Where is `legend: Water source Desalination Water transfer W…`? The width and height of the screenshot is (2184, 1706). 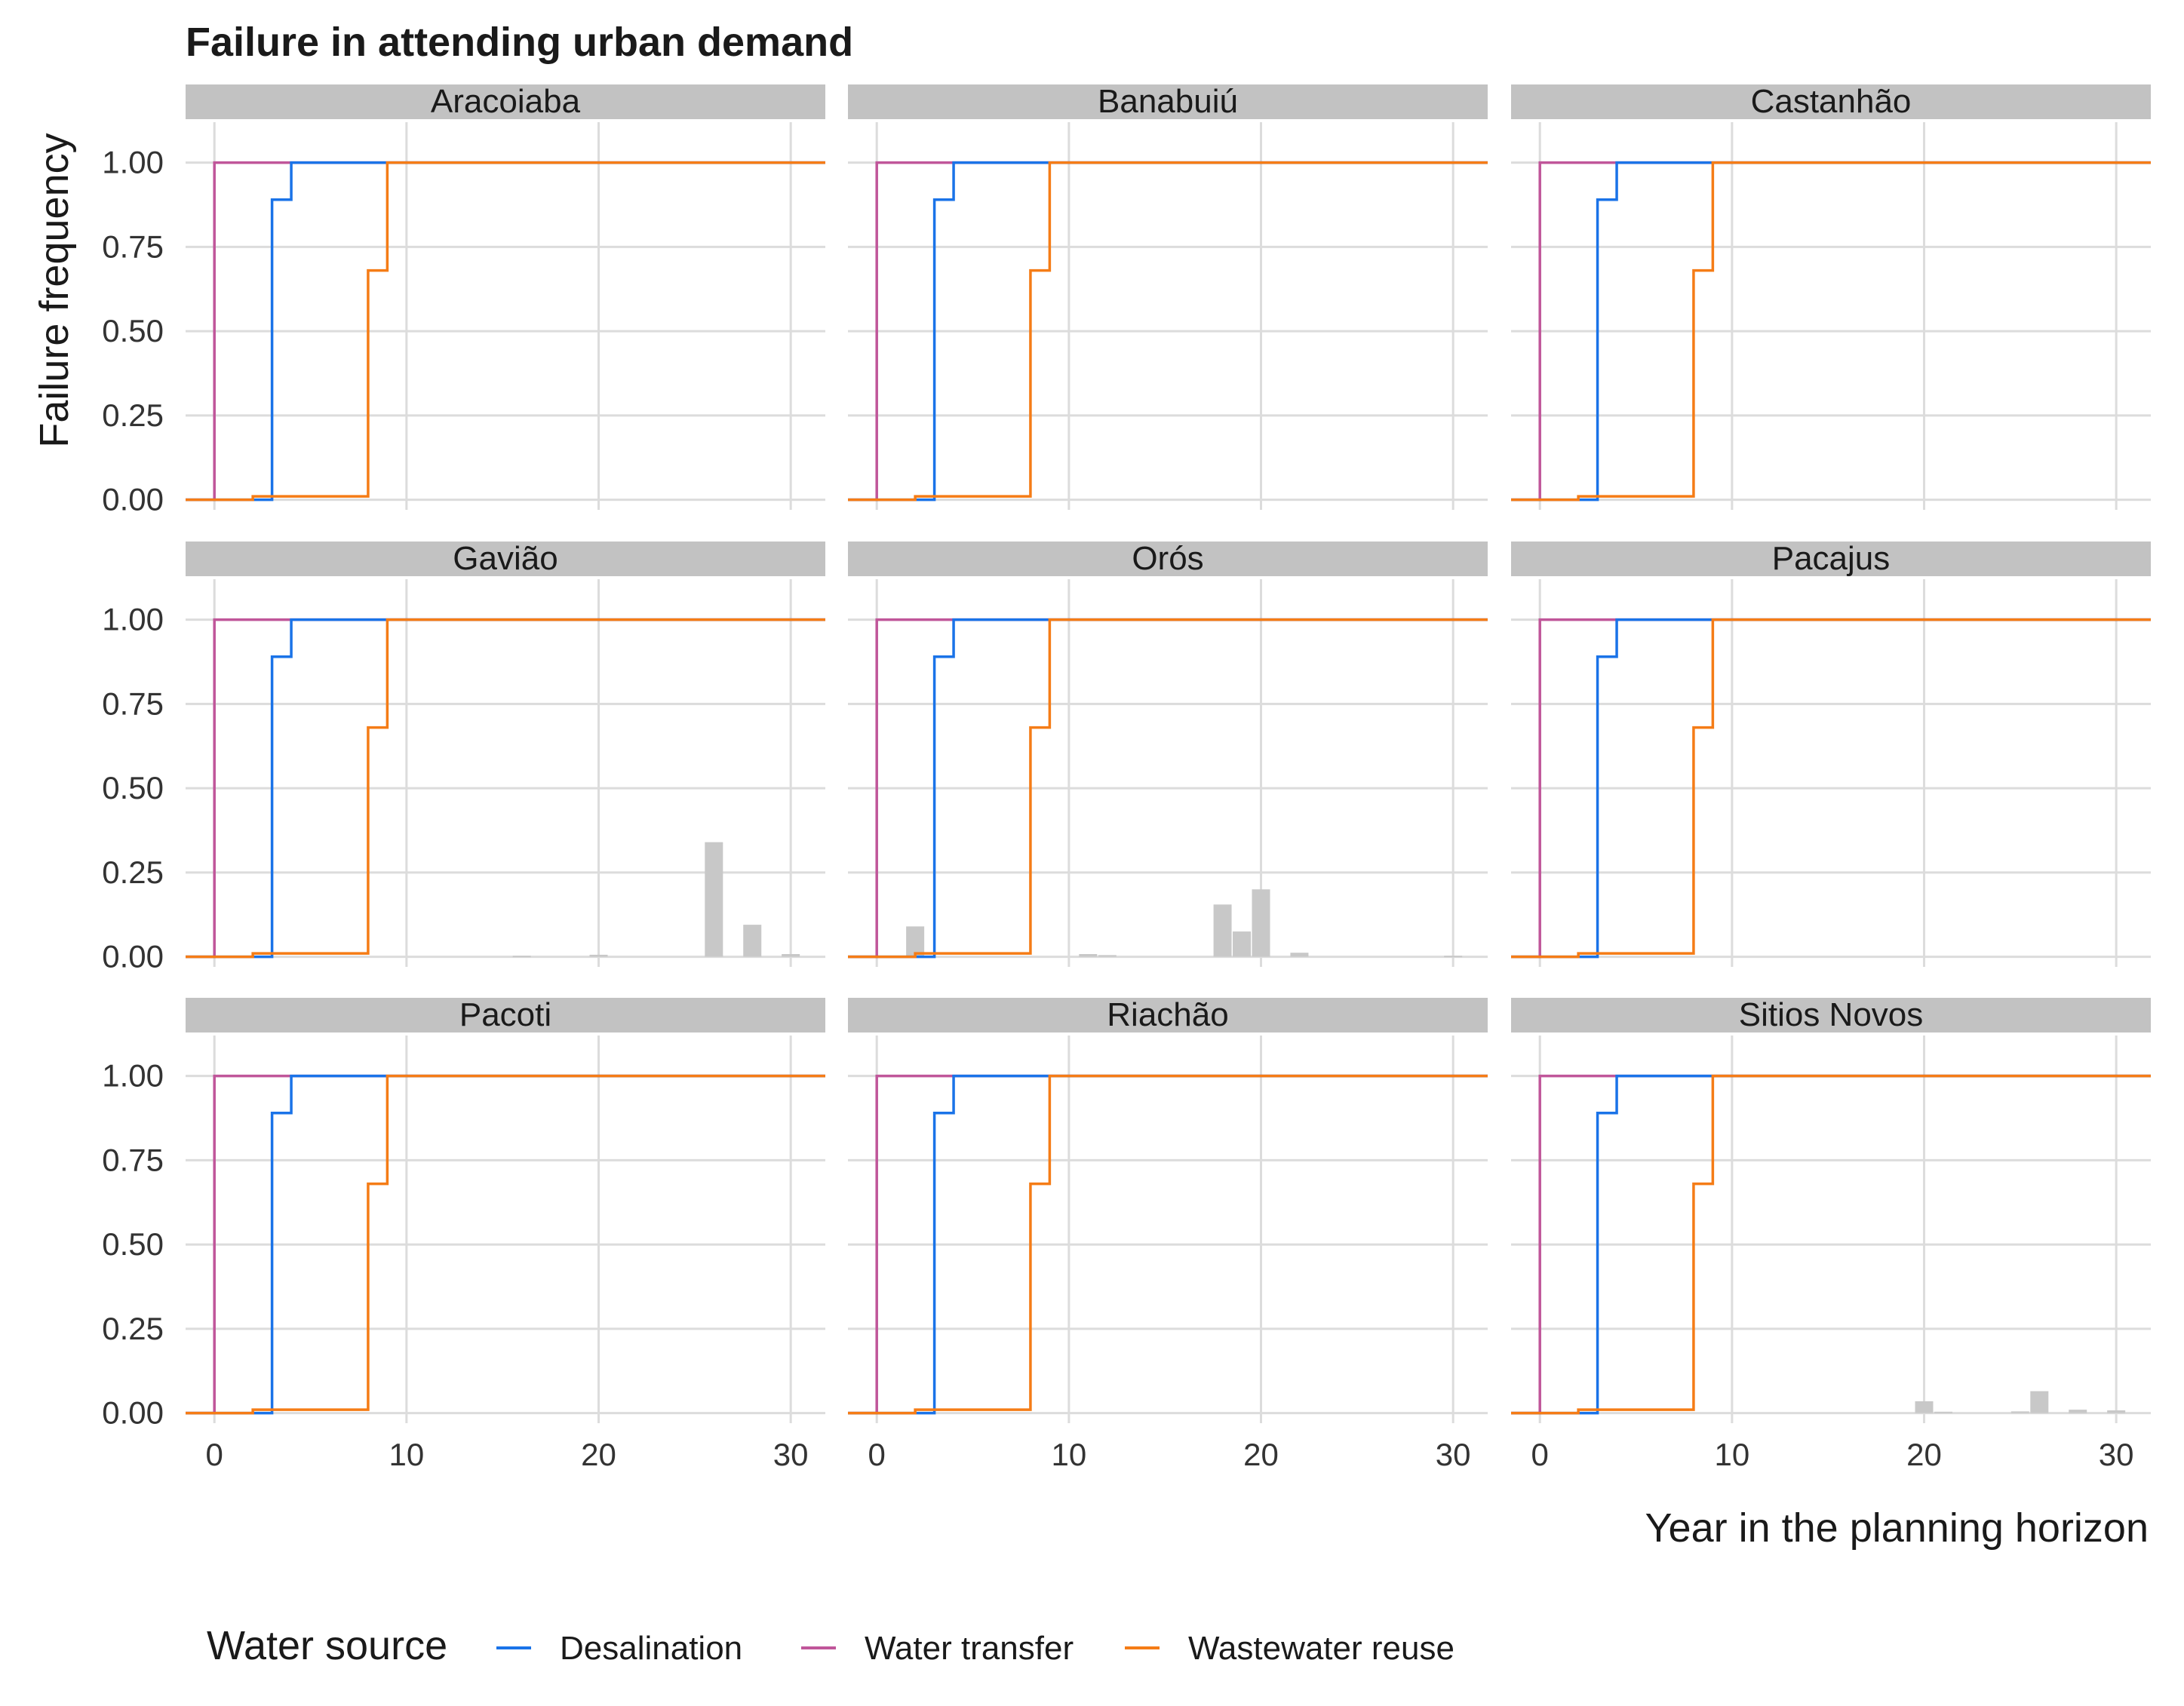 legend: Water source Desalination Water transfer W… is located at coordinates (830, 1645).